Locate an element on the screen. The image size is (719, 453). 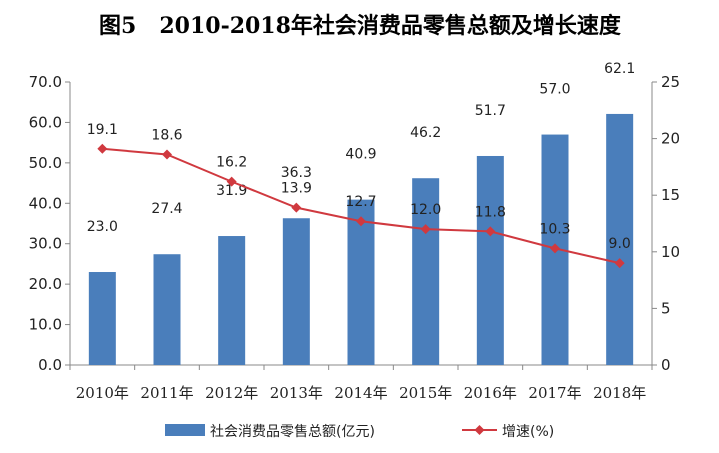
x-tick-label: 2017年 is located at coordinates (554, 393).